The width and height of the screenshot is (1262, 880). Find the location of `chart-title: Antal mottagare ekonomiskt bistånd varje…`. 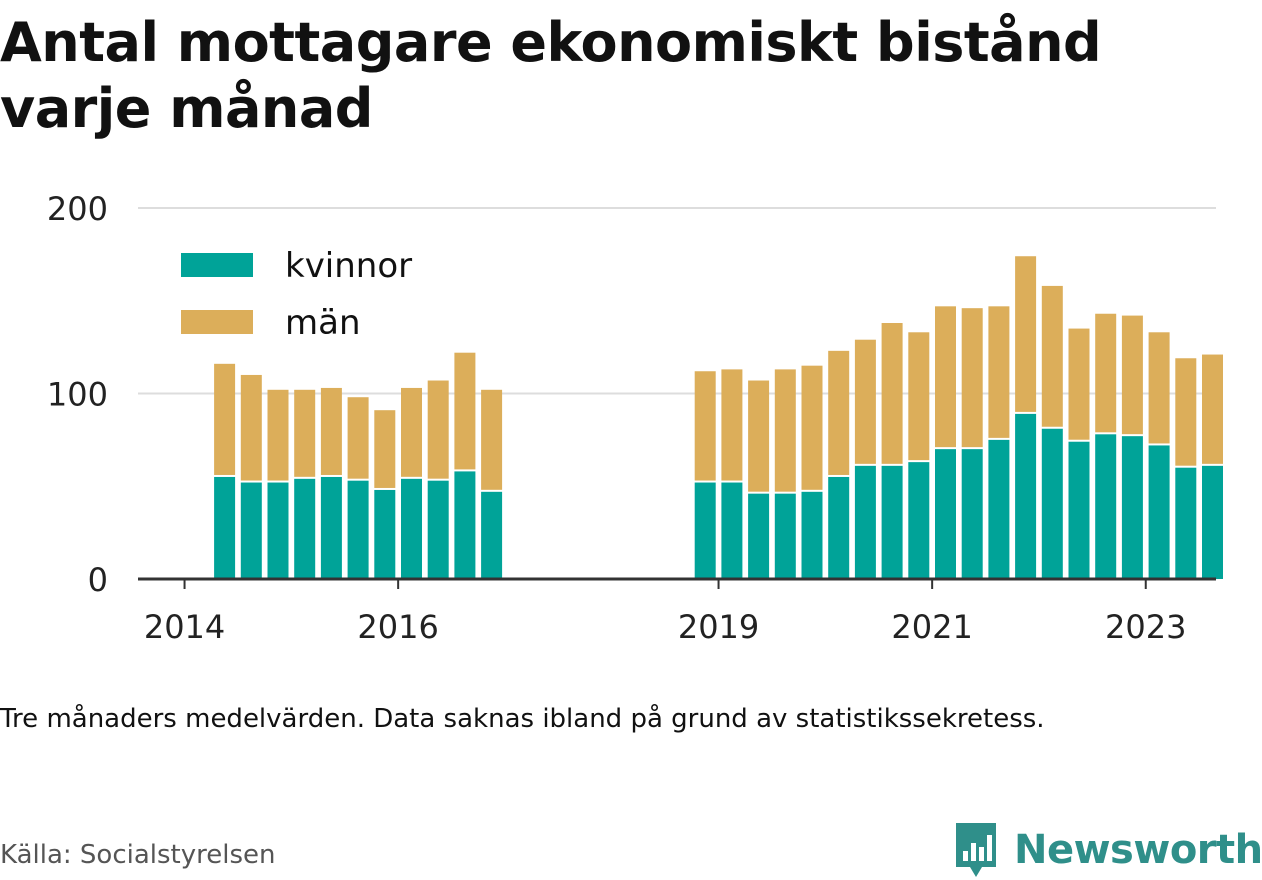

chart-title: Antal mottagare ekonomiskt bistånd varje… is located at coordinates (551, 75).